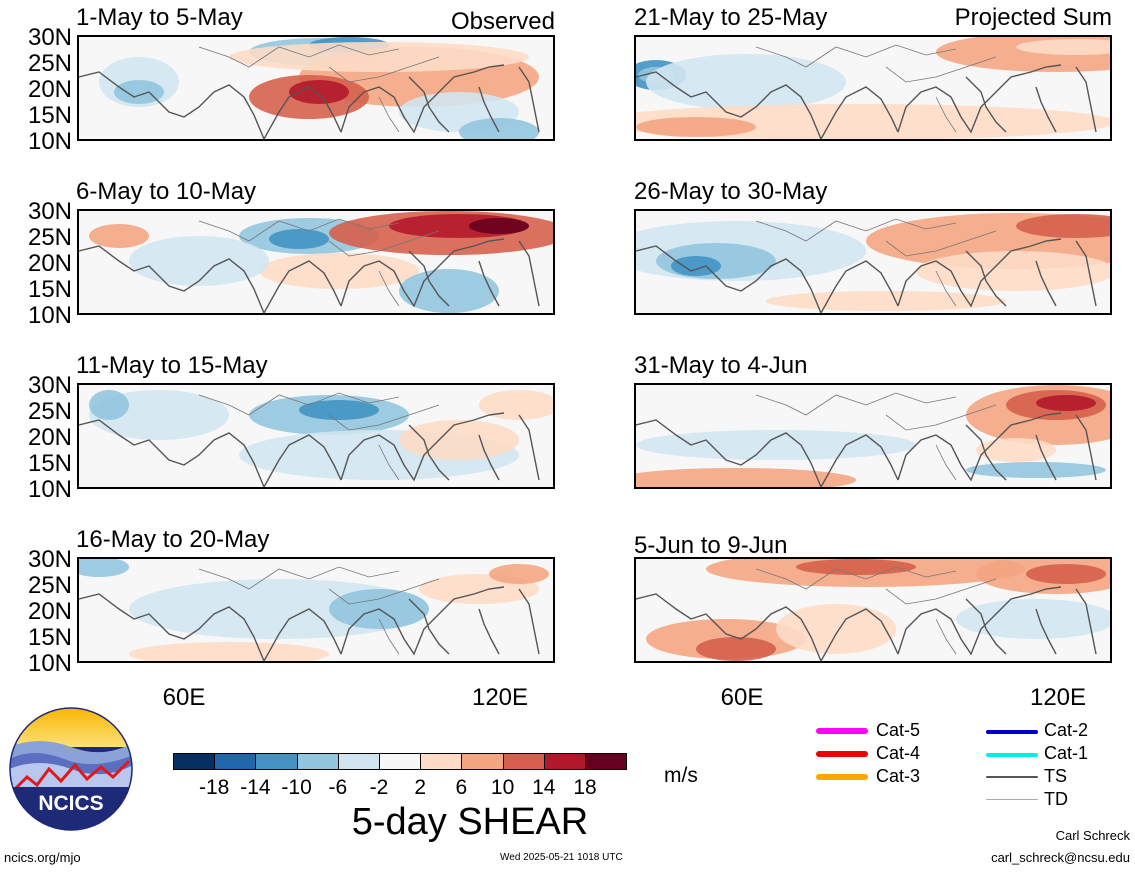 This screenshot has height=872, width=1135. I want to click on panel-title: 6-May to 10-May, so click(166, 191).